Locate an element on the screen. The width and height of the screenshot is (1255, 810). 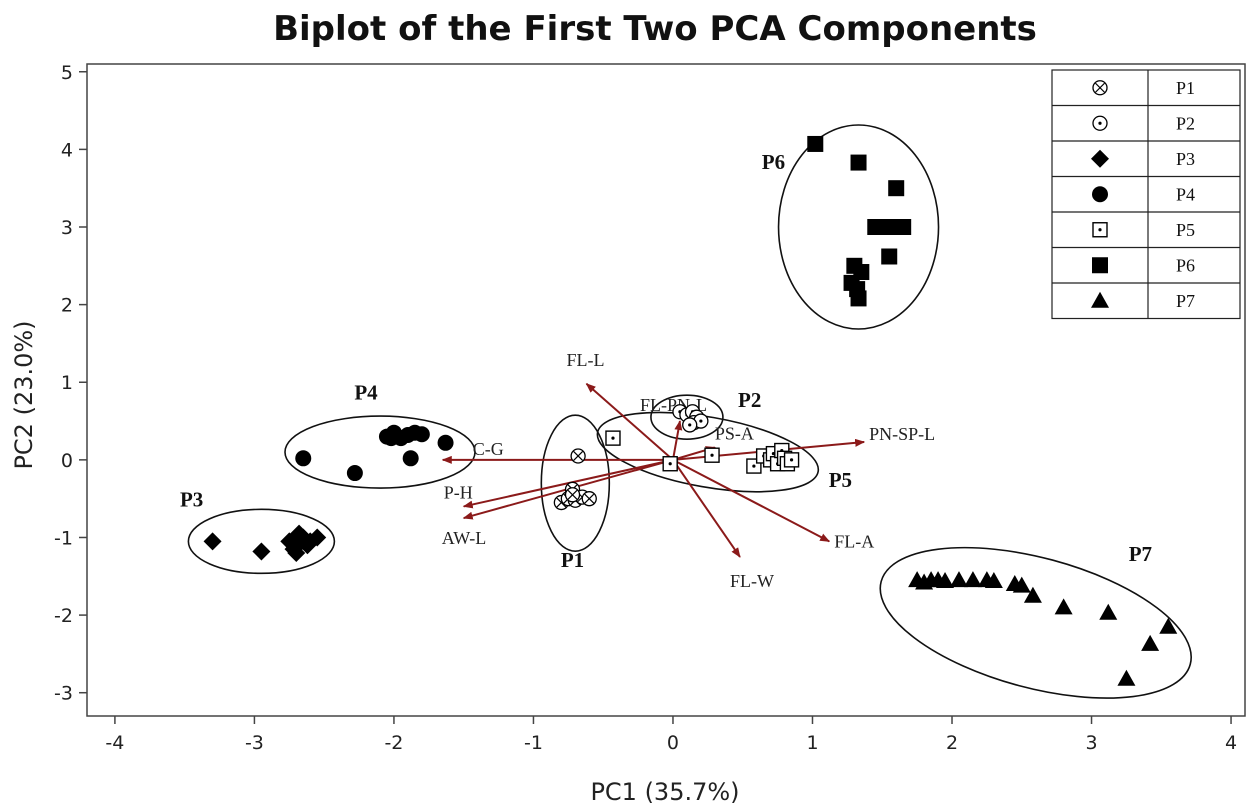
group-ellipse-p5 is located at coordinates (708, 452).